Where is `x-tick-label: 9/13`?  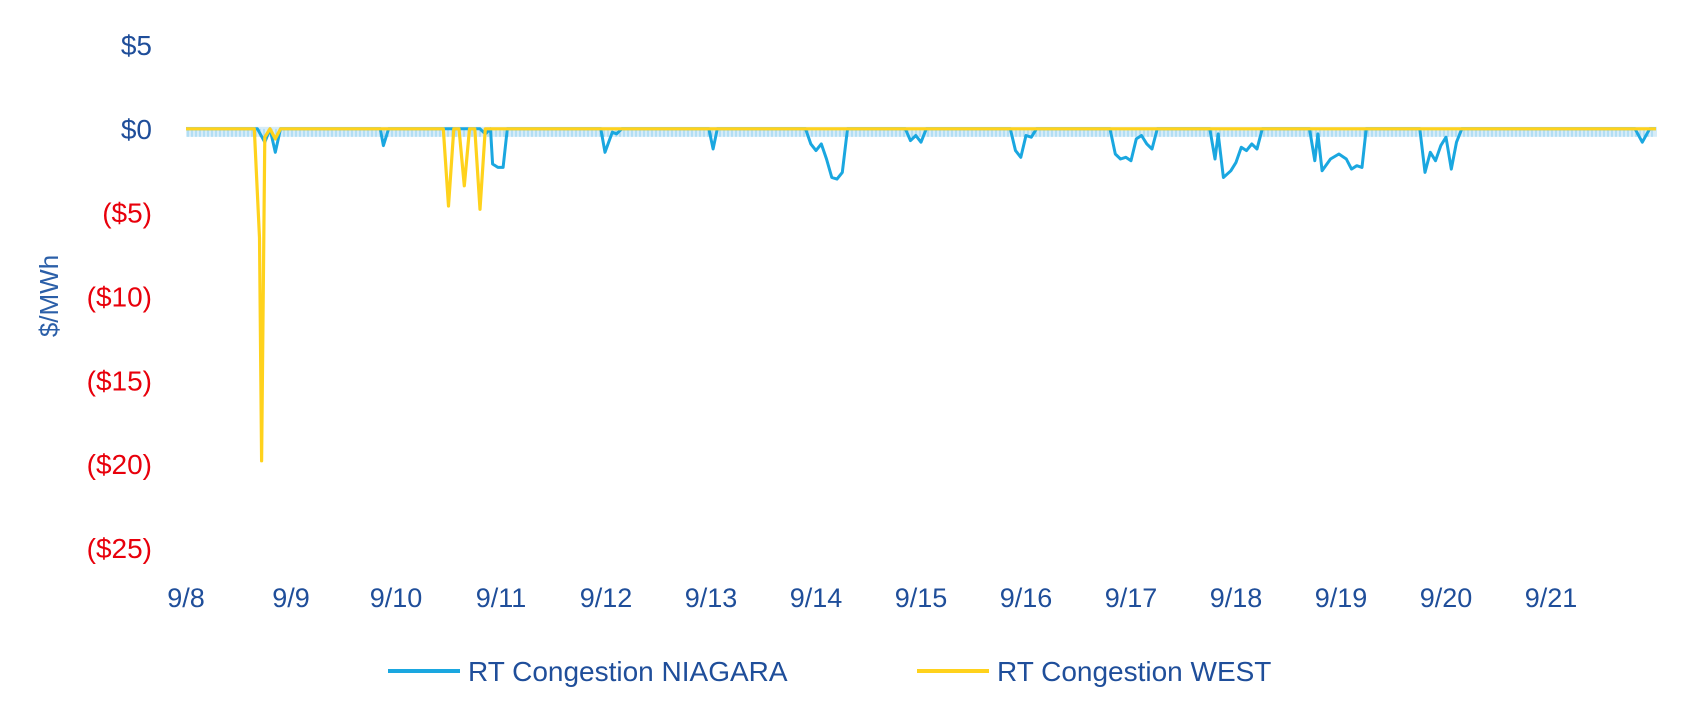 x-tick-label: 9/13 is located at coordinates (711, 598).